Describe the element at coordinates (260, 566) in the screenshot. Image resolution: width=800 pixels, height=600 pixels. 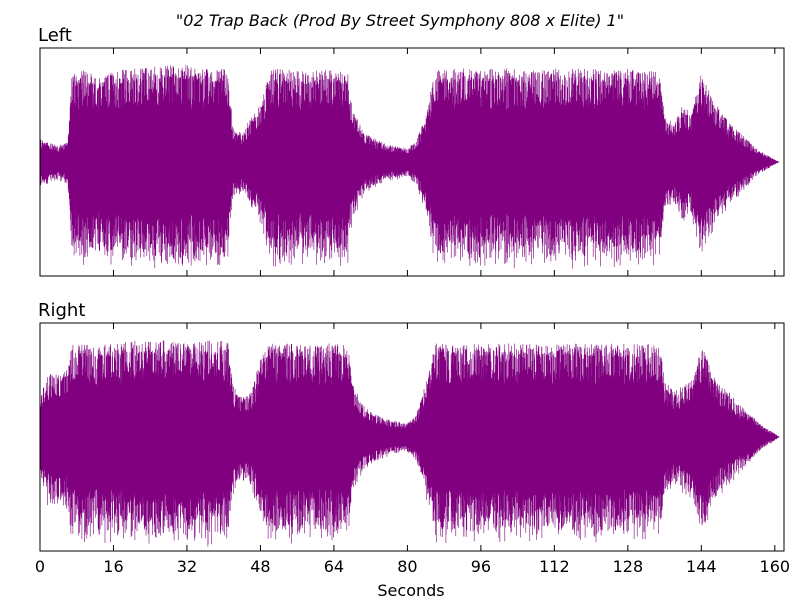
I see `x-tick-label: 48` at that location.